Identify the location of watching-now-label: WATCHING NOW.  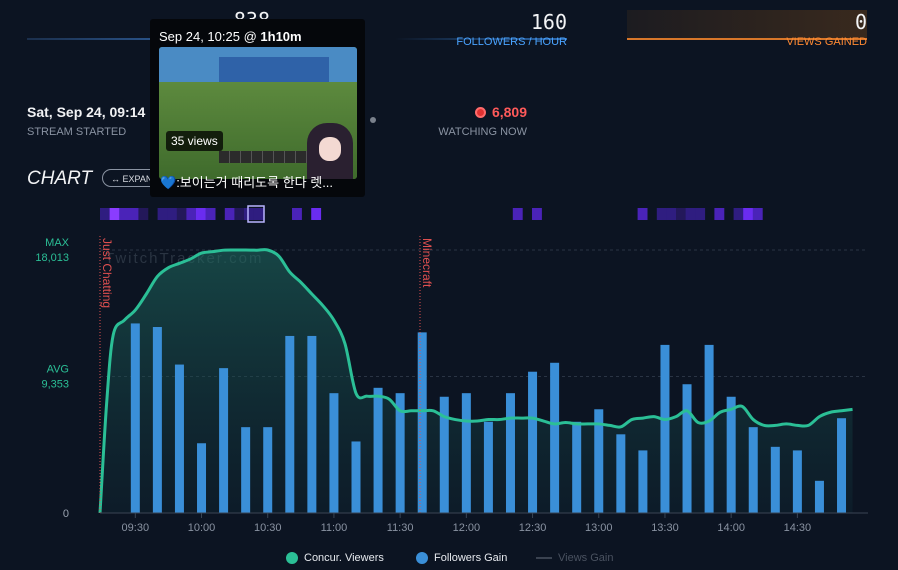
(482, 132).